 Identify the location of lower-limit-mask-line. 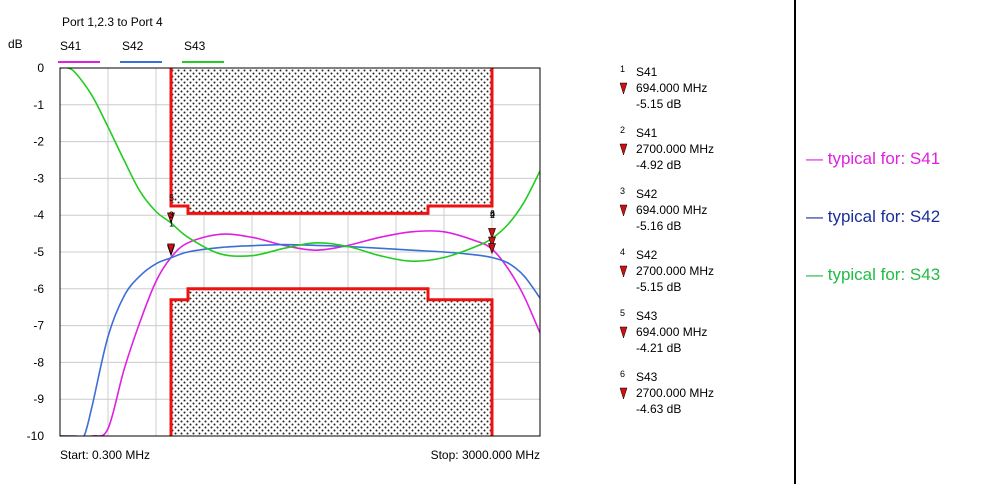
(331, 361).